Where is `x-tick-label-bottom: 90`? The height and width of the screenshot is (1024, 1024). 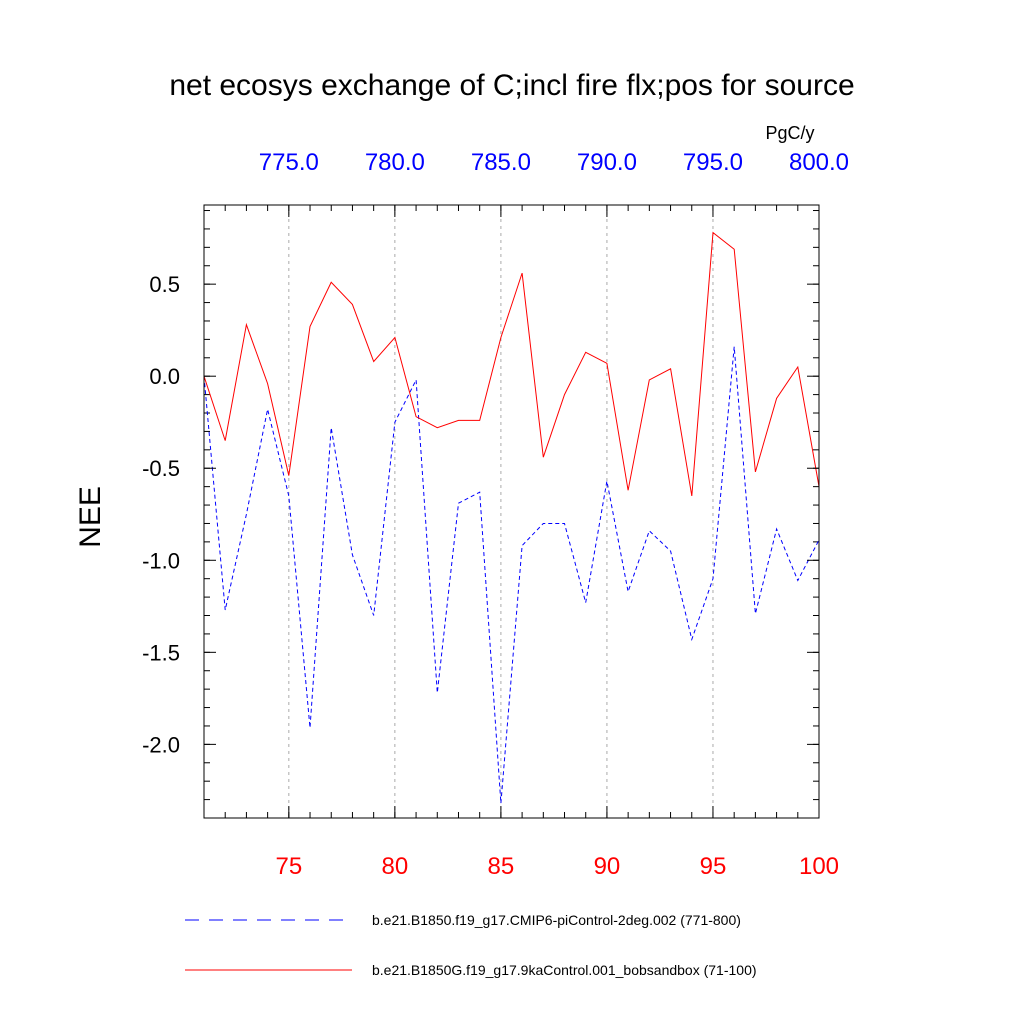 x-tick-label-bottom: 90 is located at coordinates (607, 866).